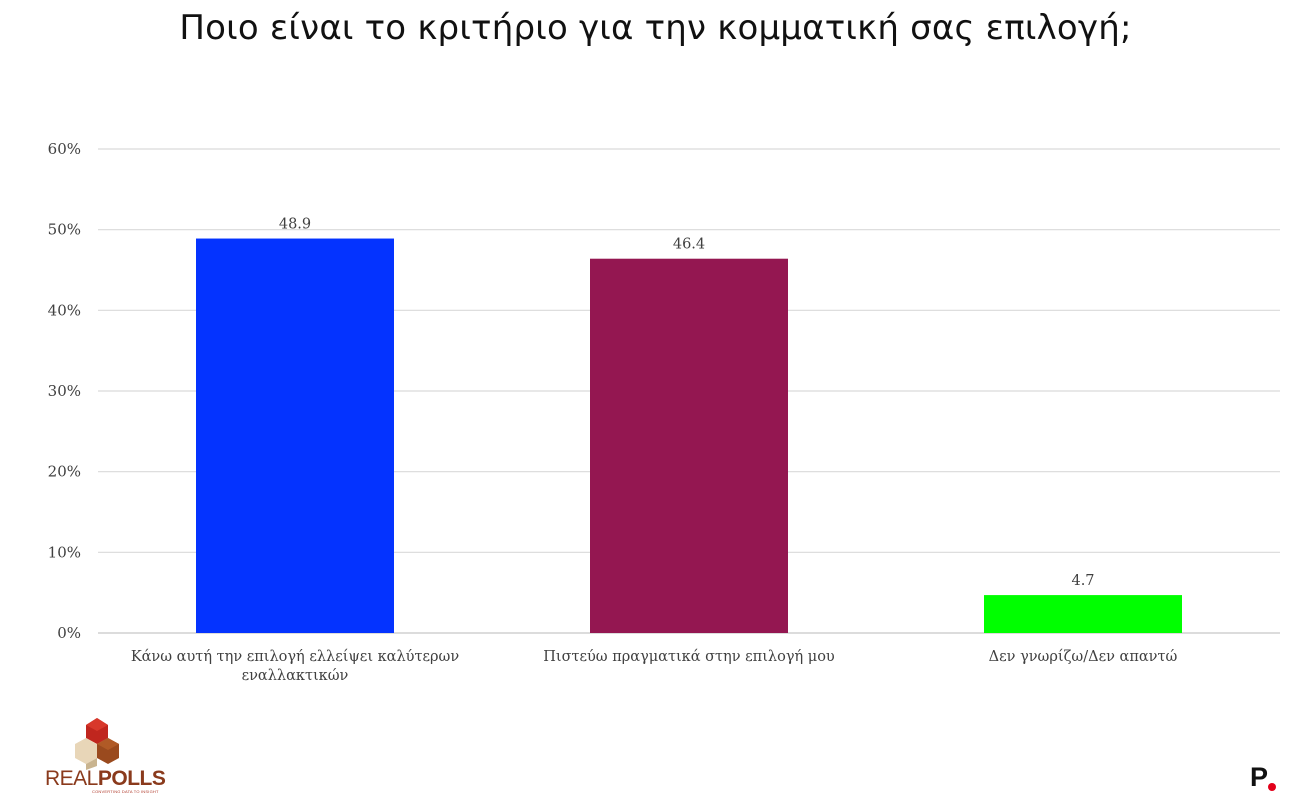 This screenshot has height=810, width=1311. What do you see at coordinates (64, 552) in the screenshot?
I see `y-tick-label: 10%` at bounding box center [64, 552].